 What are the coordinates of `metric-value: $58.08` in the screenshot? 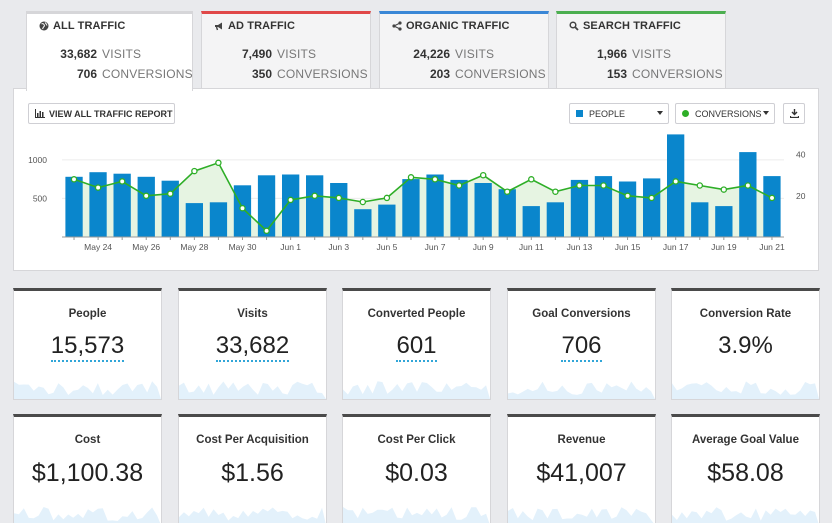 It's located at (745, 473).